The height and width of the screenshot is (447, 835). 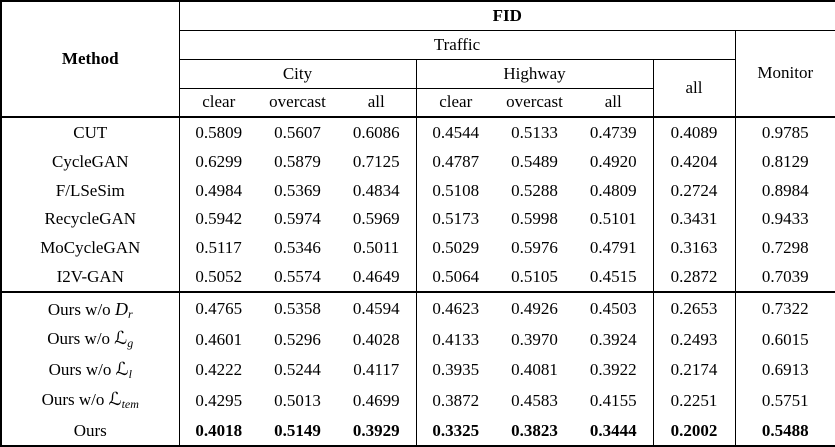 What do you see at coordinates (534, 400) in the screenshot?
I see `fid-value: 0.4583` at bounding box center [534, 400].